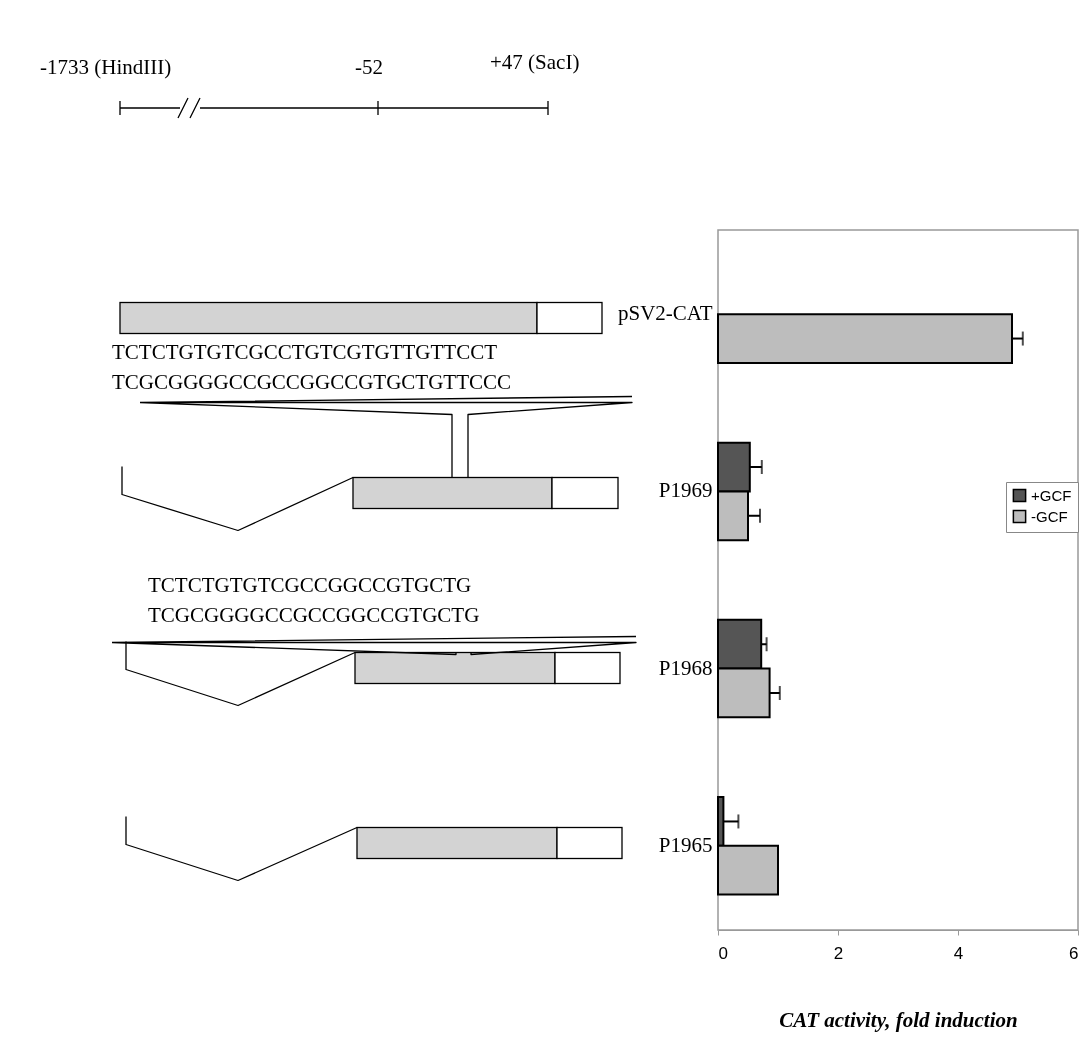 The image size is (1092, 1044). I want to click on text: -1733 (HindIII), so click(106, 67).